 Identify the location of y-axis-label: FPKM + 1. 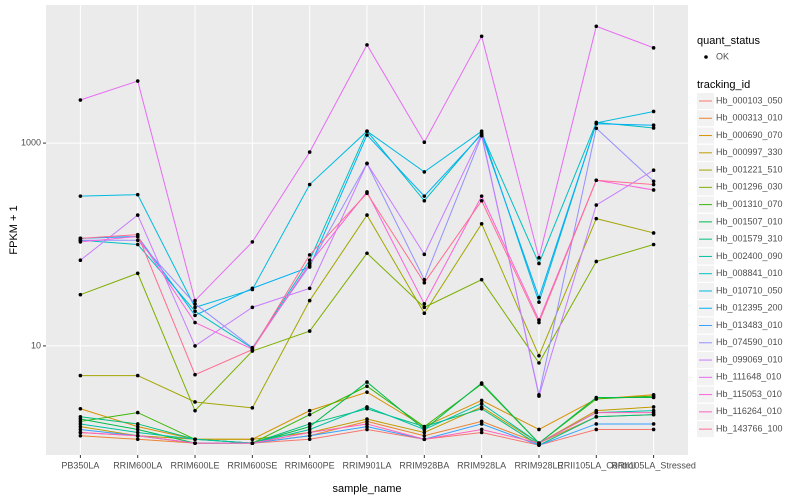
(14, 229).